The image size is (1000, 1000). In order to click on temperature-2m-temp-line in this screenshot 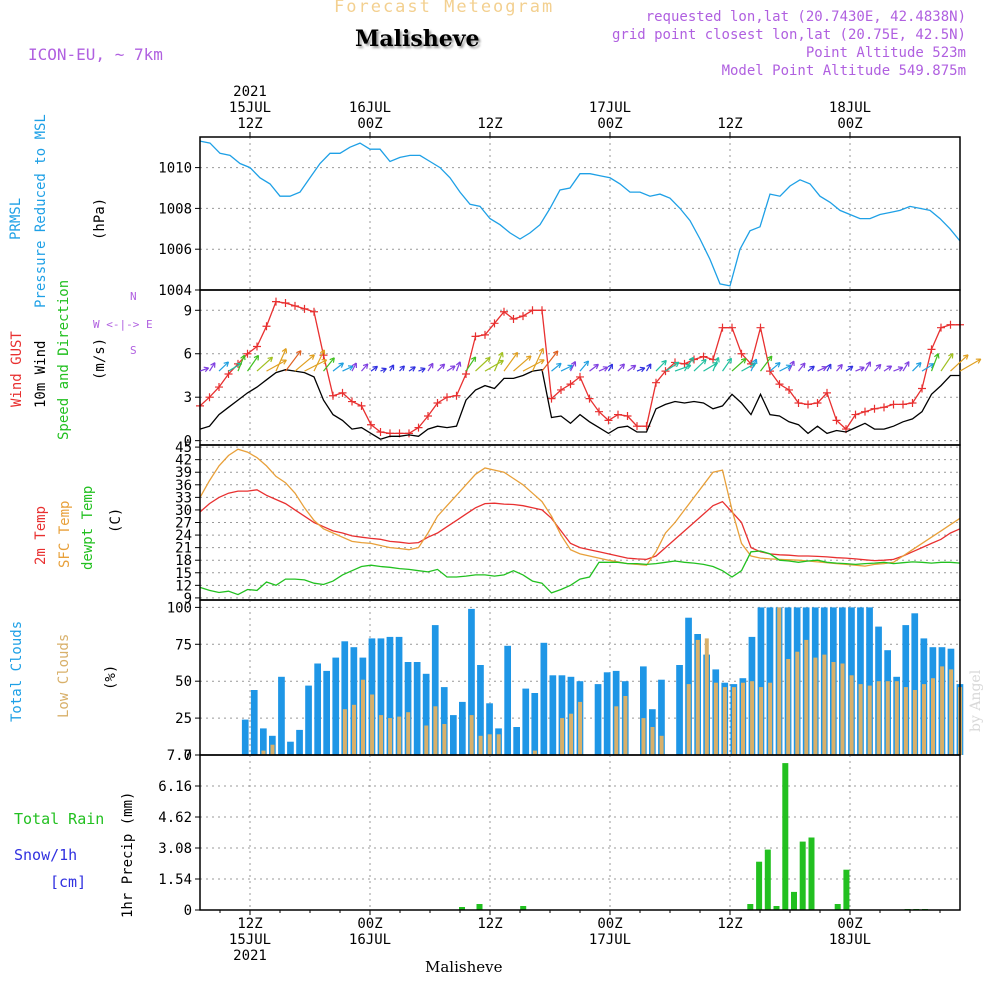, I will do `click(580, 525)`.